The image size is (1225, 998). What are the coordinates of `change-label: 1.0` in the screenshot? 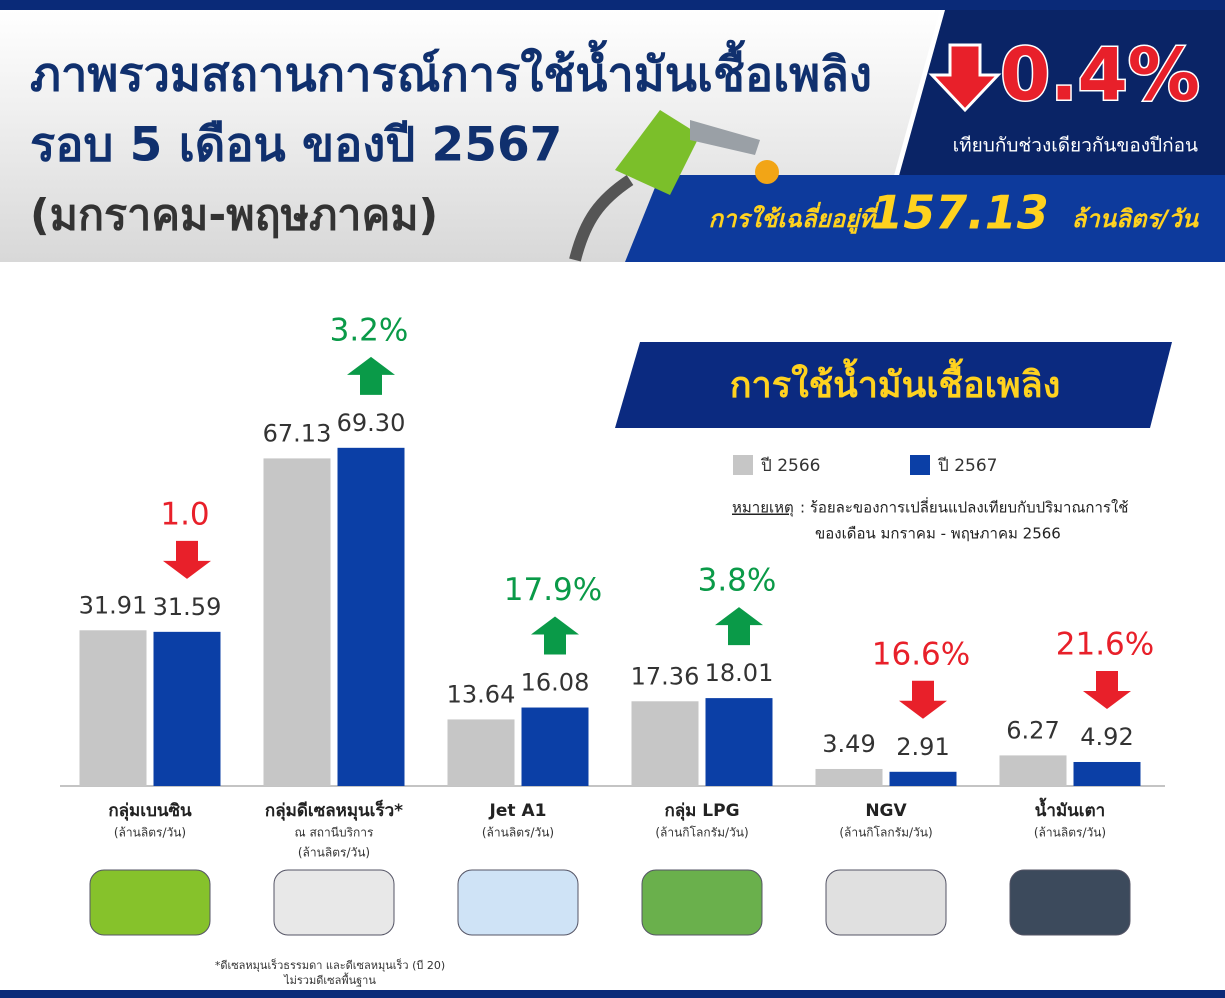 It's located at (184, 514).